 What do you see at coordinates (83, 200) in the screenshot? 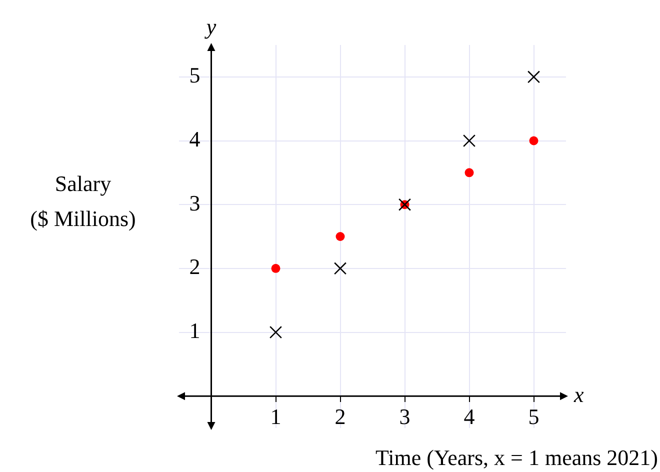
I see `y-axis-title: Salary ($ Millions)` at bounding box center [83, 200].